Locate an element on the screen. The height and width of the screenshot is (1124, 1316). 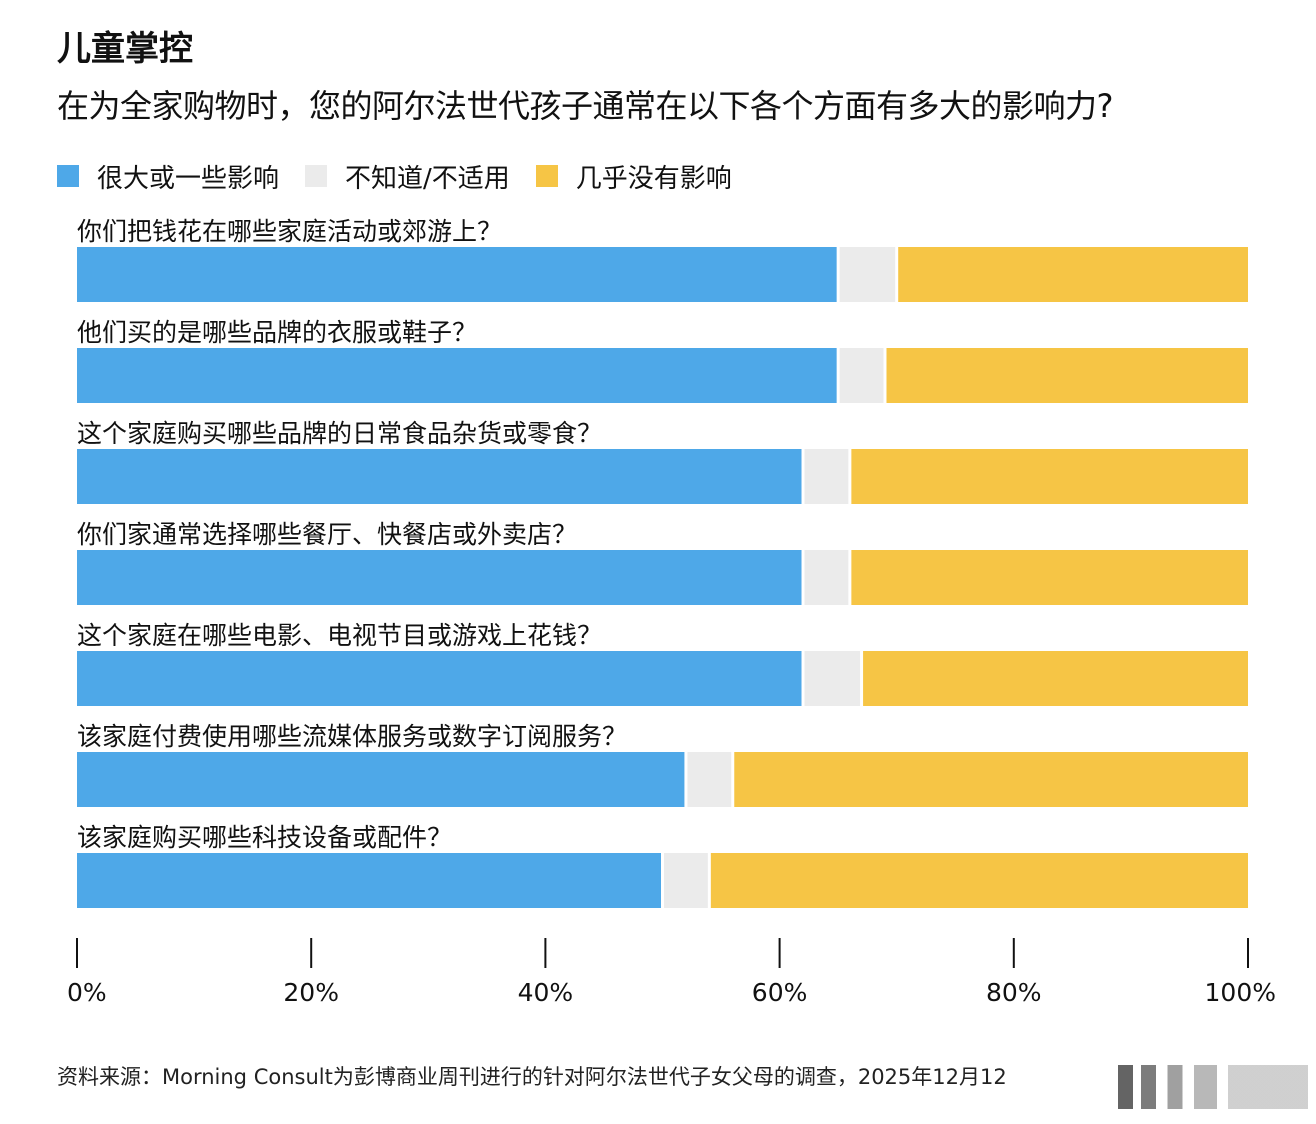
legend: 很大或一些影响 不知道/不适用 几乎没有影响 is located at coordinates (407, 176).